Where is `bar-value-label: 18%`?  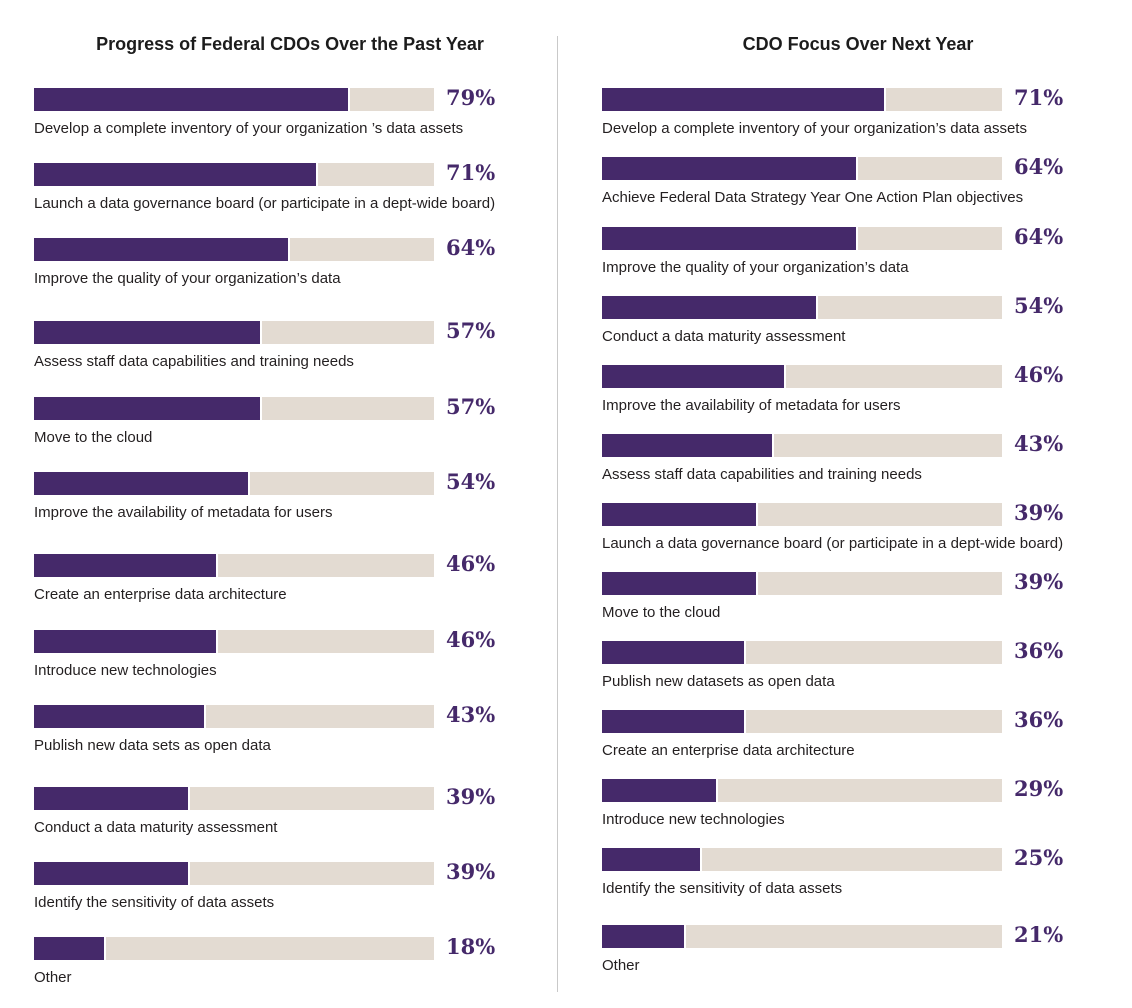
bar-value-label: 18% is located at coordinates (471, 946).